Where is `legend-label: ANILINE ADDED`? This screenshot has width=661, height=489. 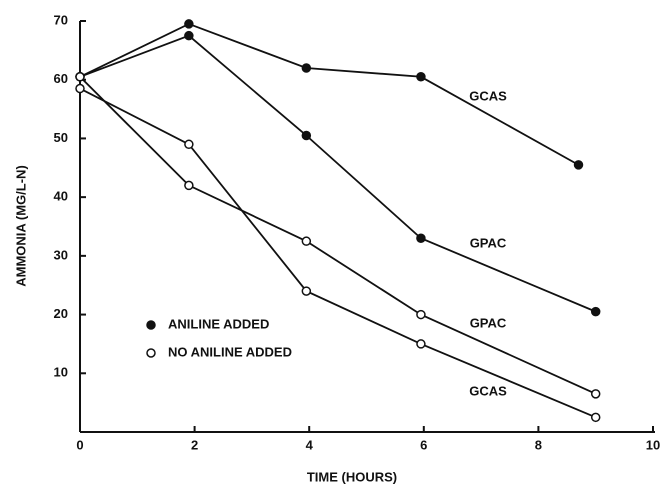 legend-label: ANILINE ADDED is located at coordinates (218, 323).